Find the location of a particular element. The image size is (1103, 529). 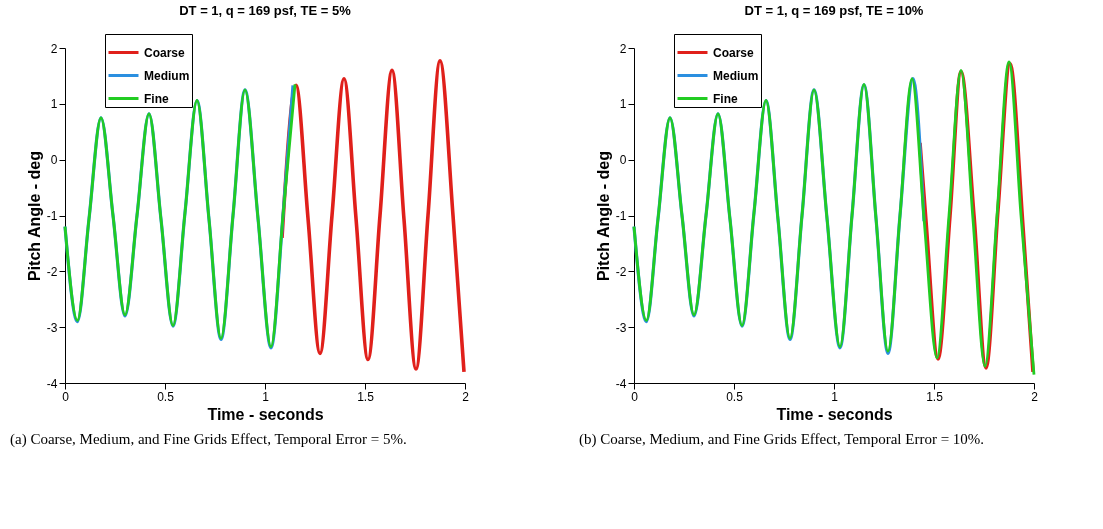

text: (b) Coarse, Medium, and Fine Grids Effect, Temporal Error = 10%. is located at coordinates (782, 439).